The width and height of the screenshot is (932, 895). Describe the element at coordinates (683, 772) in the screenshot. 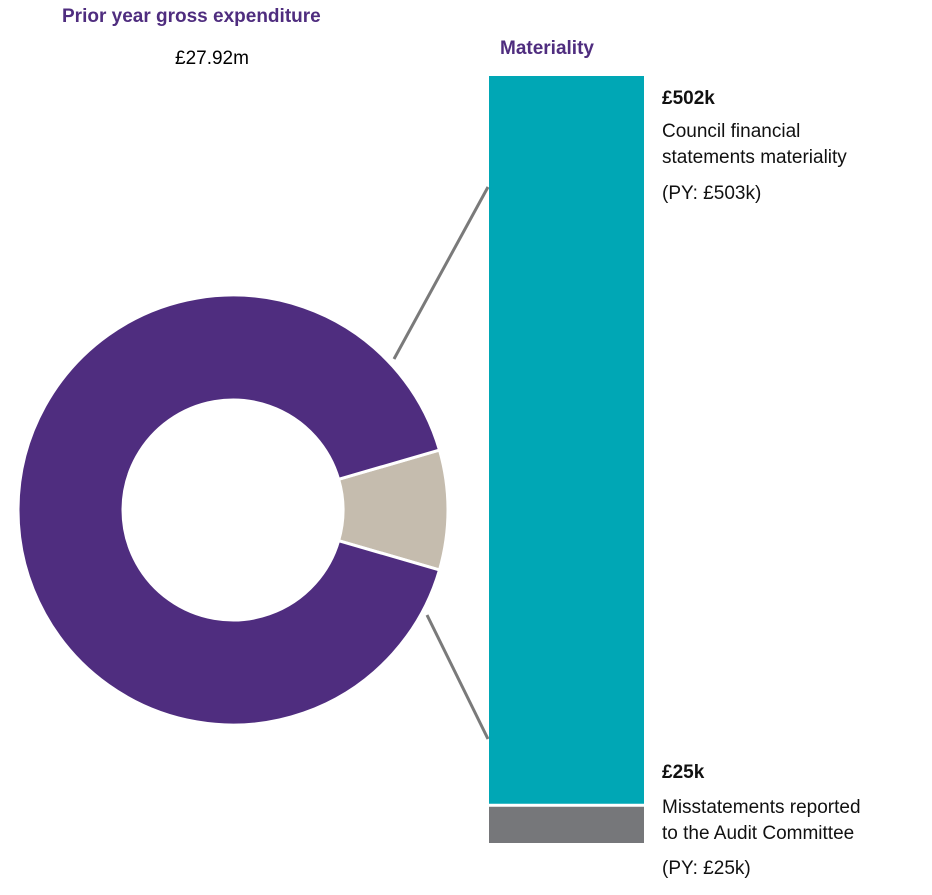

I see `audit-committee-amount: £25k` at that location.